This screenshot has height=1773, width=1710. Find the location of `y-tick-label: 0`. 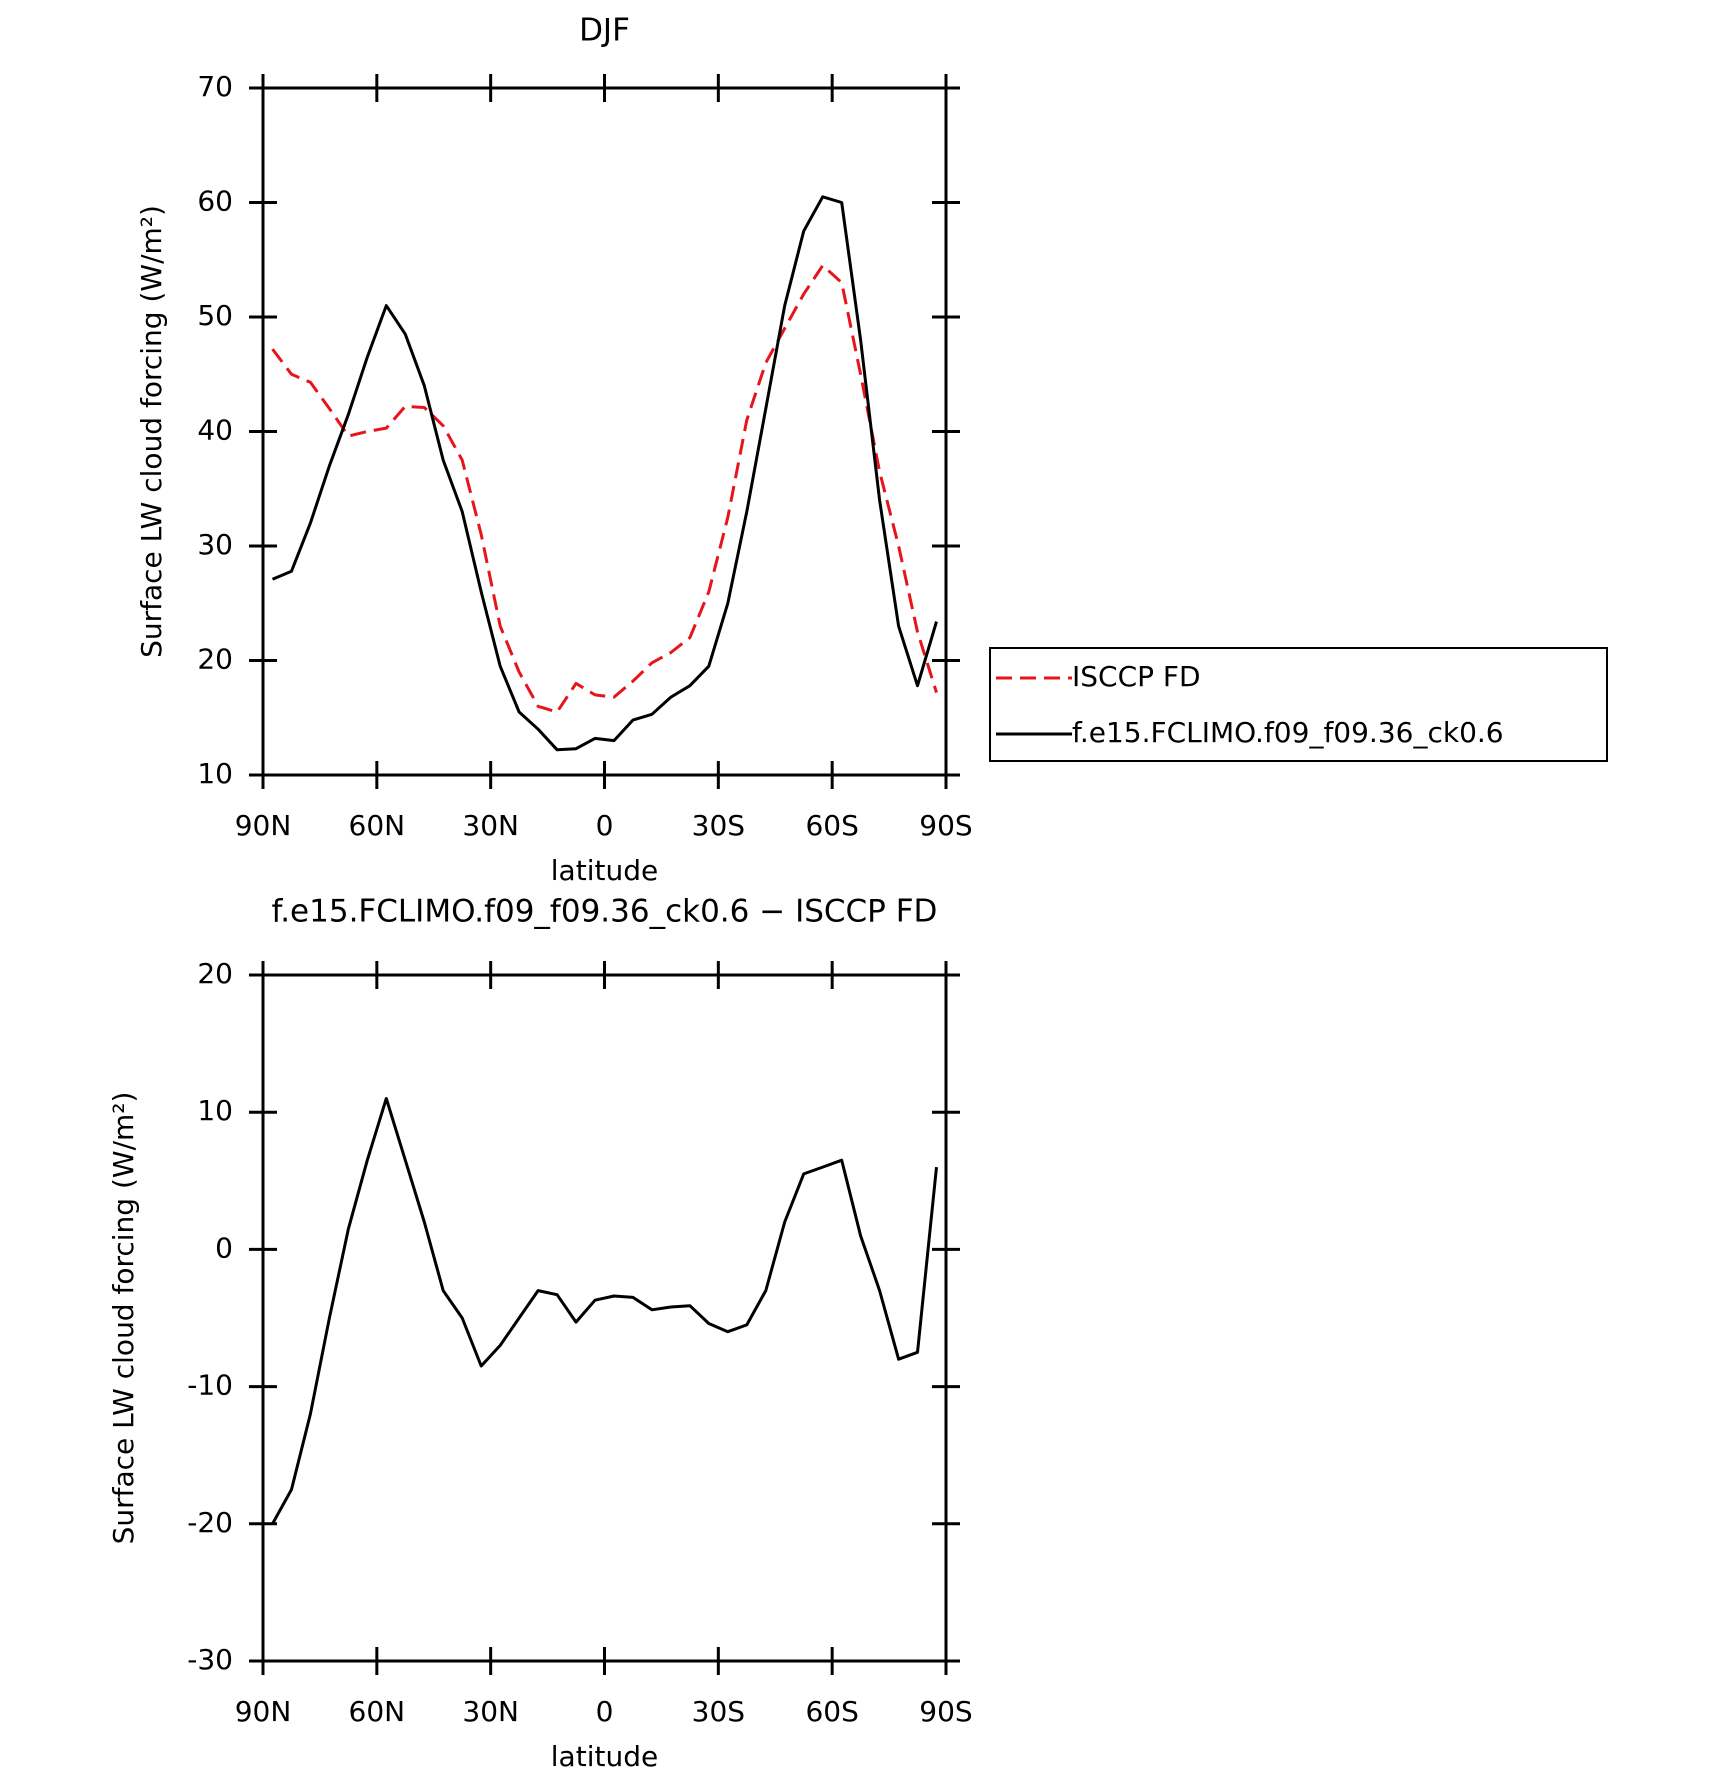

y-tick-label: 0 is located at coordinates (224, 1247).